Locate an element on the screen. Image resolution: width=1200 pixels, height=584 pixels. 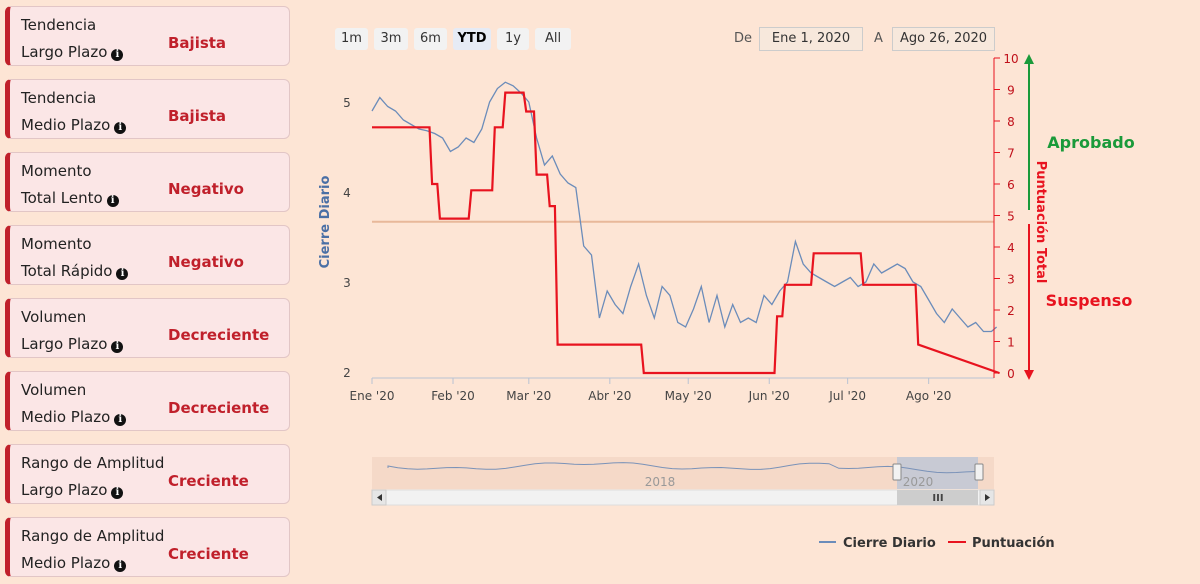
y-right-tick-label: 0 is located at coordinates (1011, 374).